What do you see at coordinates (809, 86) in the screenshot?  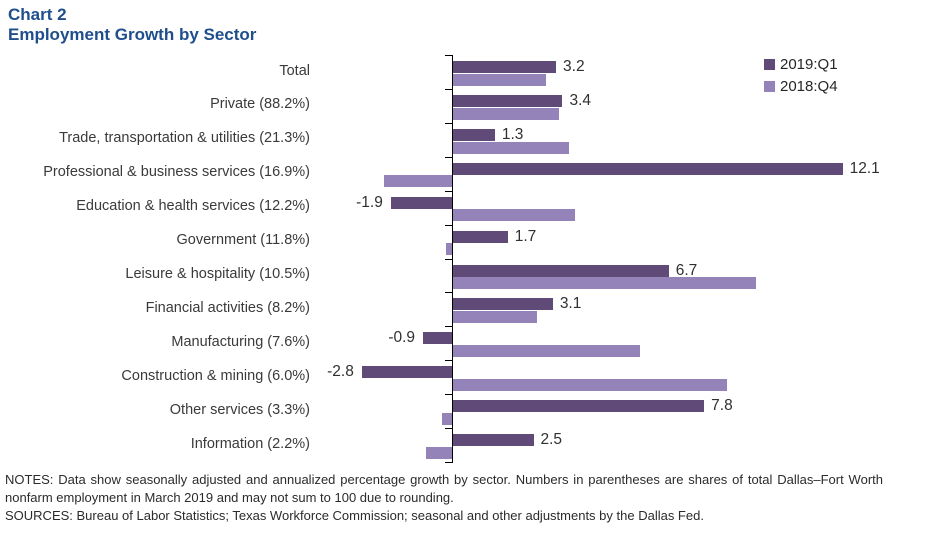 I see `legend-label-2018q4: 2018:Q4` at bounding box center [809, 86].